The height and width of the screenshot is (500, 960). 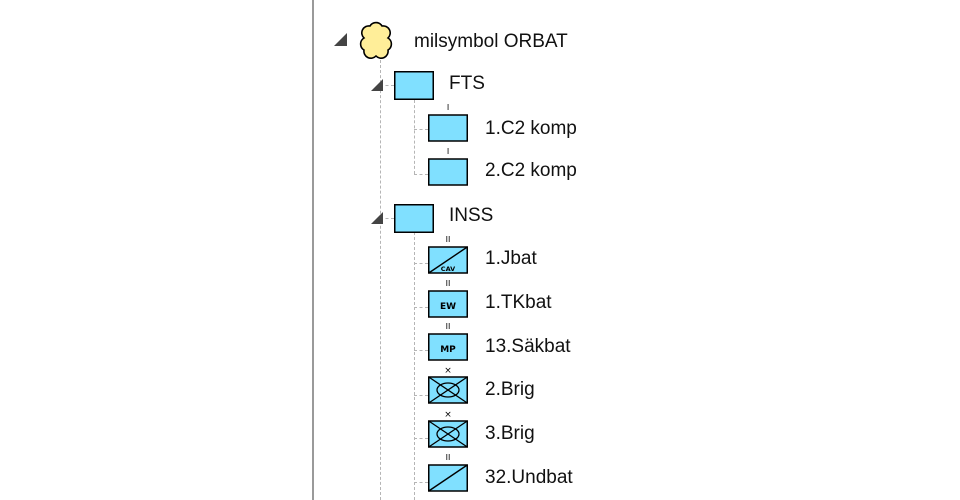 What do you see at coordinates (448, 341) in the screenshot?
I see `military-police-battalion-icon: II MP` at bounding box center [448, 341].